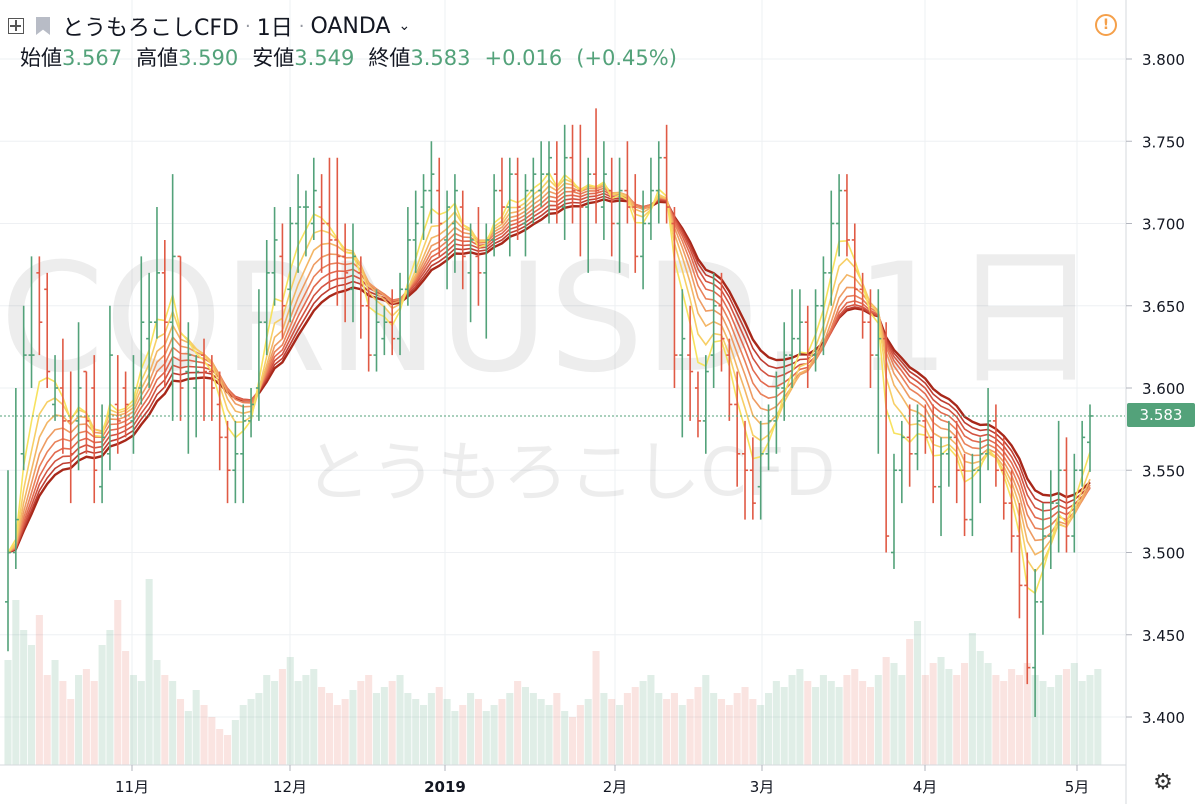 The width and height of the screenshot is (1204, 804). I want to click on price-tick-label: 3.550, so click(1163, 471).